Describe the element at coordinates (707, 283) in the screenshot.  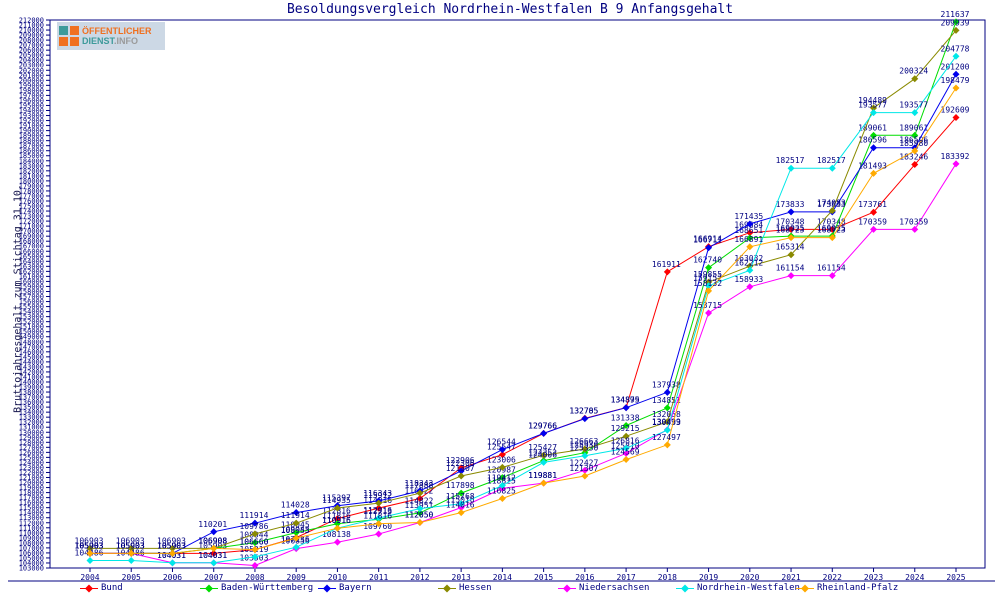
I see `point-label-rheinland-pfalz: 158132` at that location.